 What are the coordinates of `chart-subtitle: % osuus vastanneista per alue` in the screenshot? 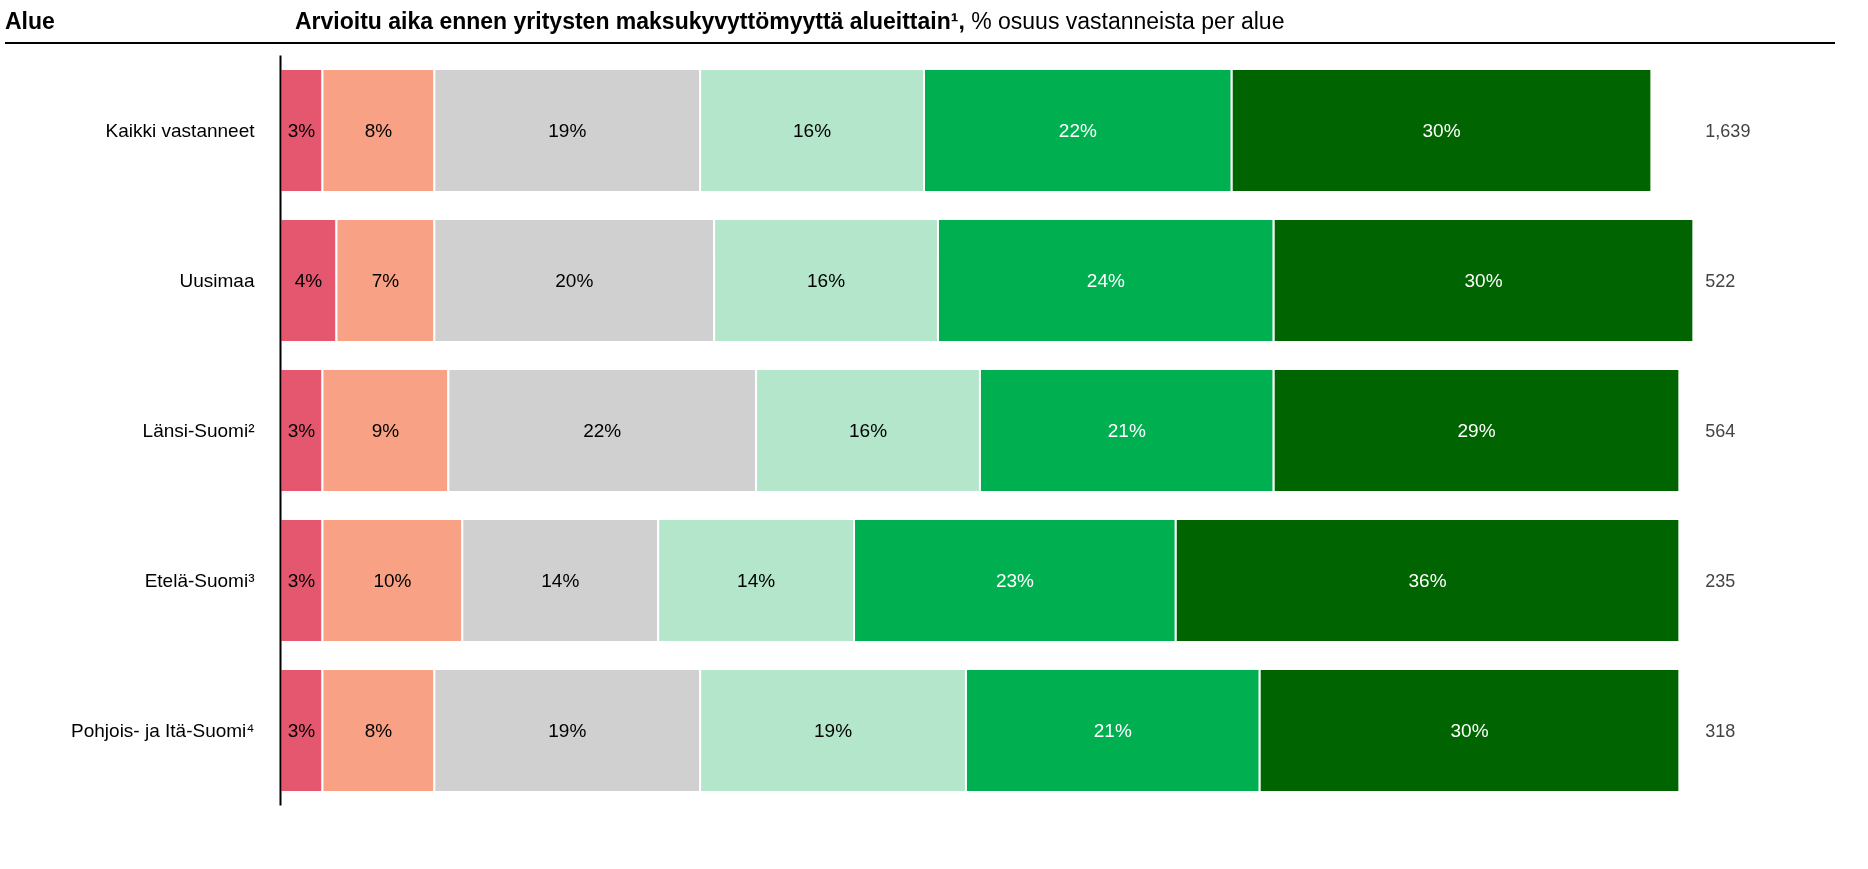 It's located at (1128, 21).